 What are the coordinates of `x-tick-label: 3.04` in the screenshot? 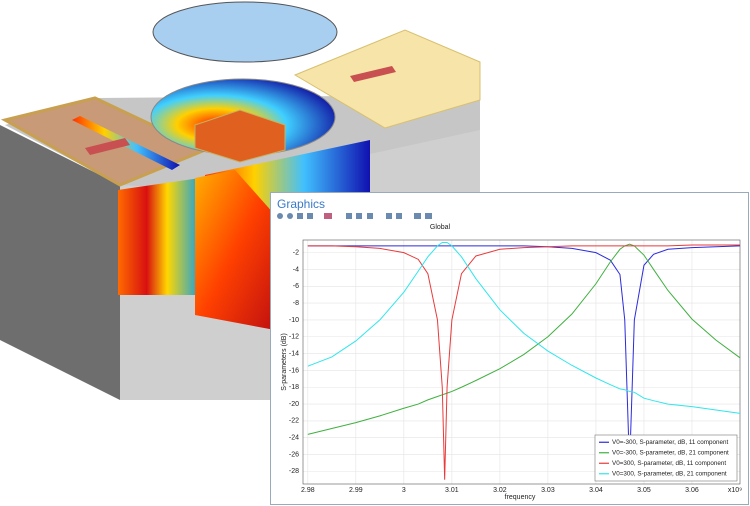 It's located at (596, 490).